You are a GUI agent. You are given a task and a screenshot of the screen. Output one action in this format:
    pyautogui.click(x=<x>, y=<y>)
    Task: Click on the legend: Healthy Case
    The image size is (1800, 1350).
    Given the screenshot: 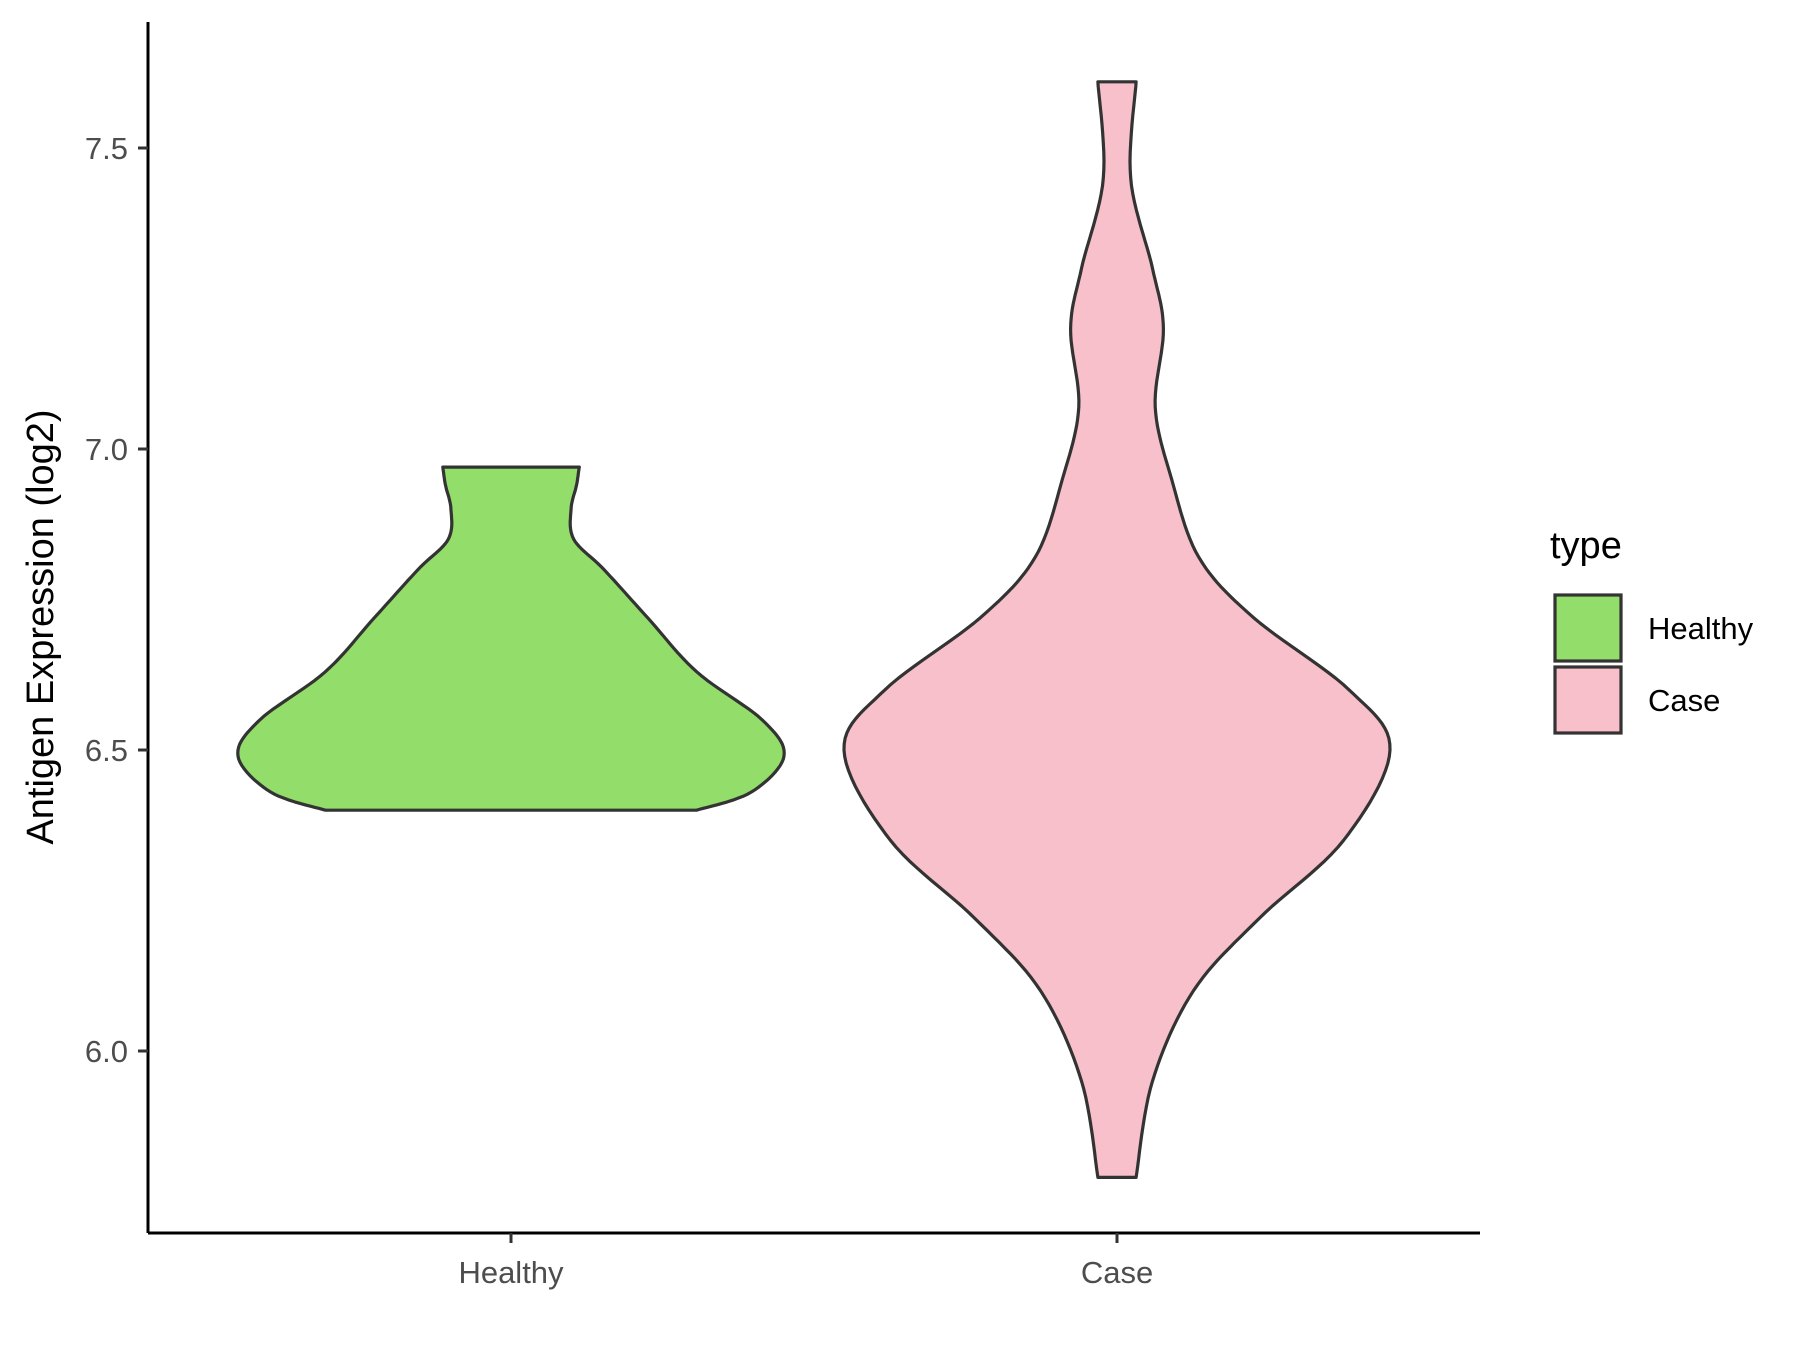 What is the action you would take?
    pyautogui.click(x=1653, y=664)
    